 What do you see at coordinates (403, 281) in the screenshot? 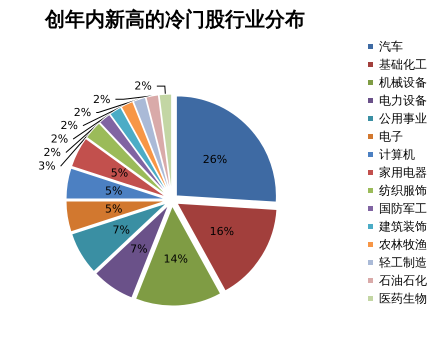
I see `legend-label: 石油石化` at bounding box center [403, 281].